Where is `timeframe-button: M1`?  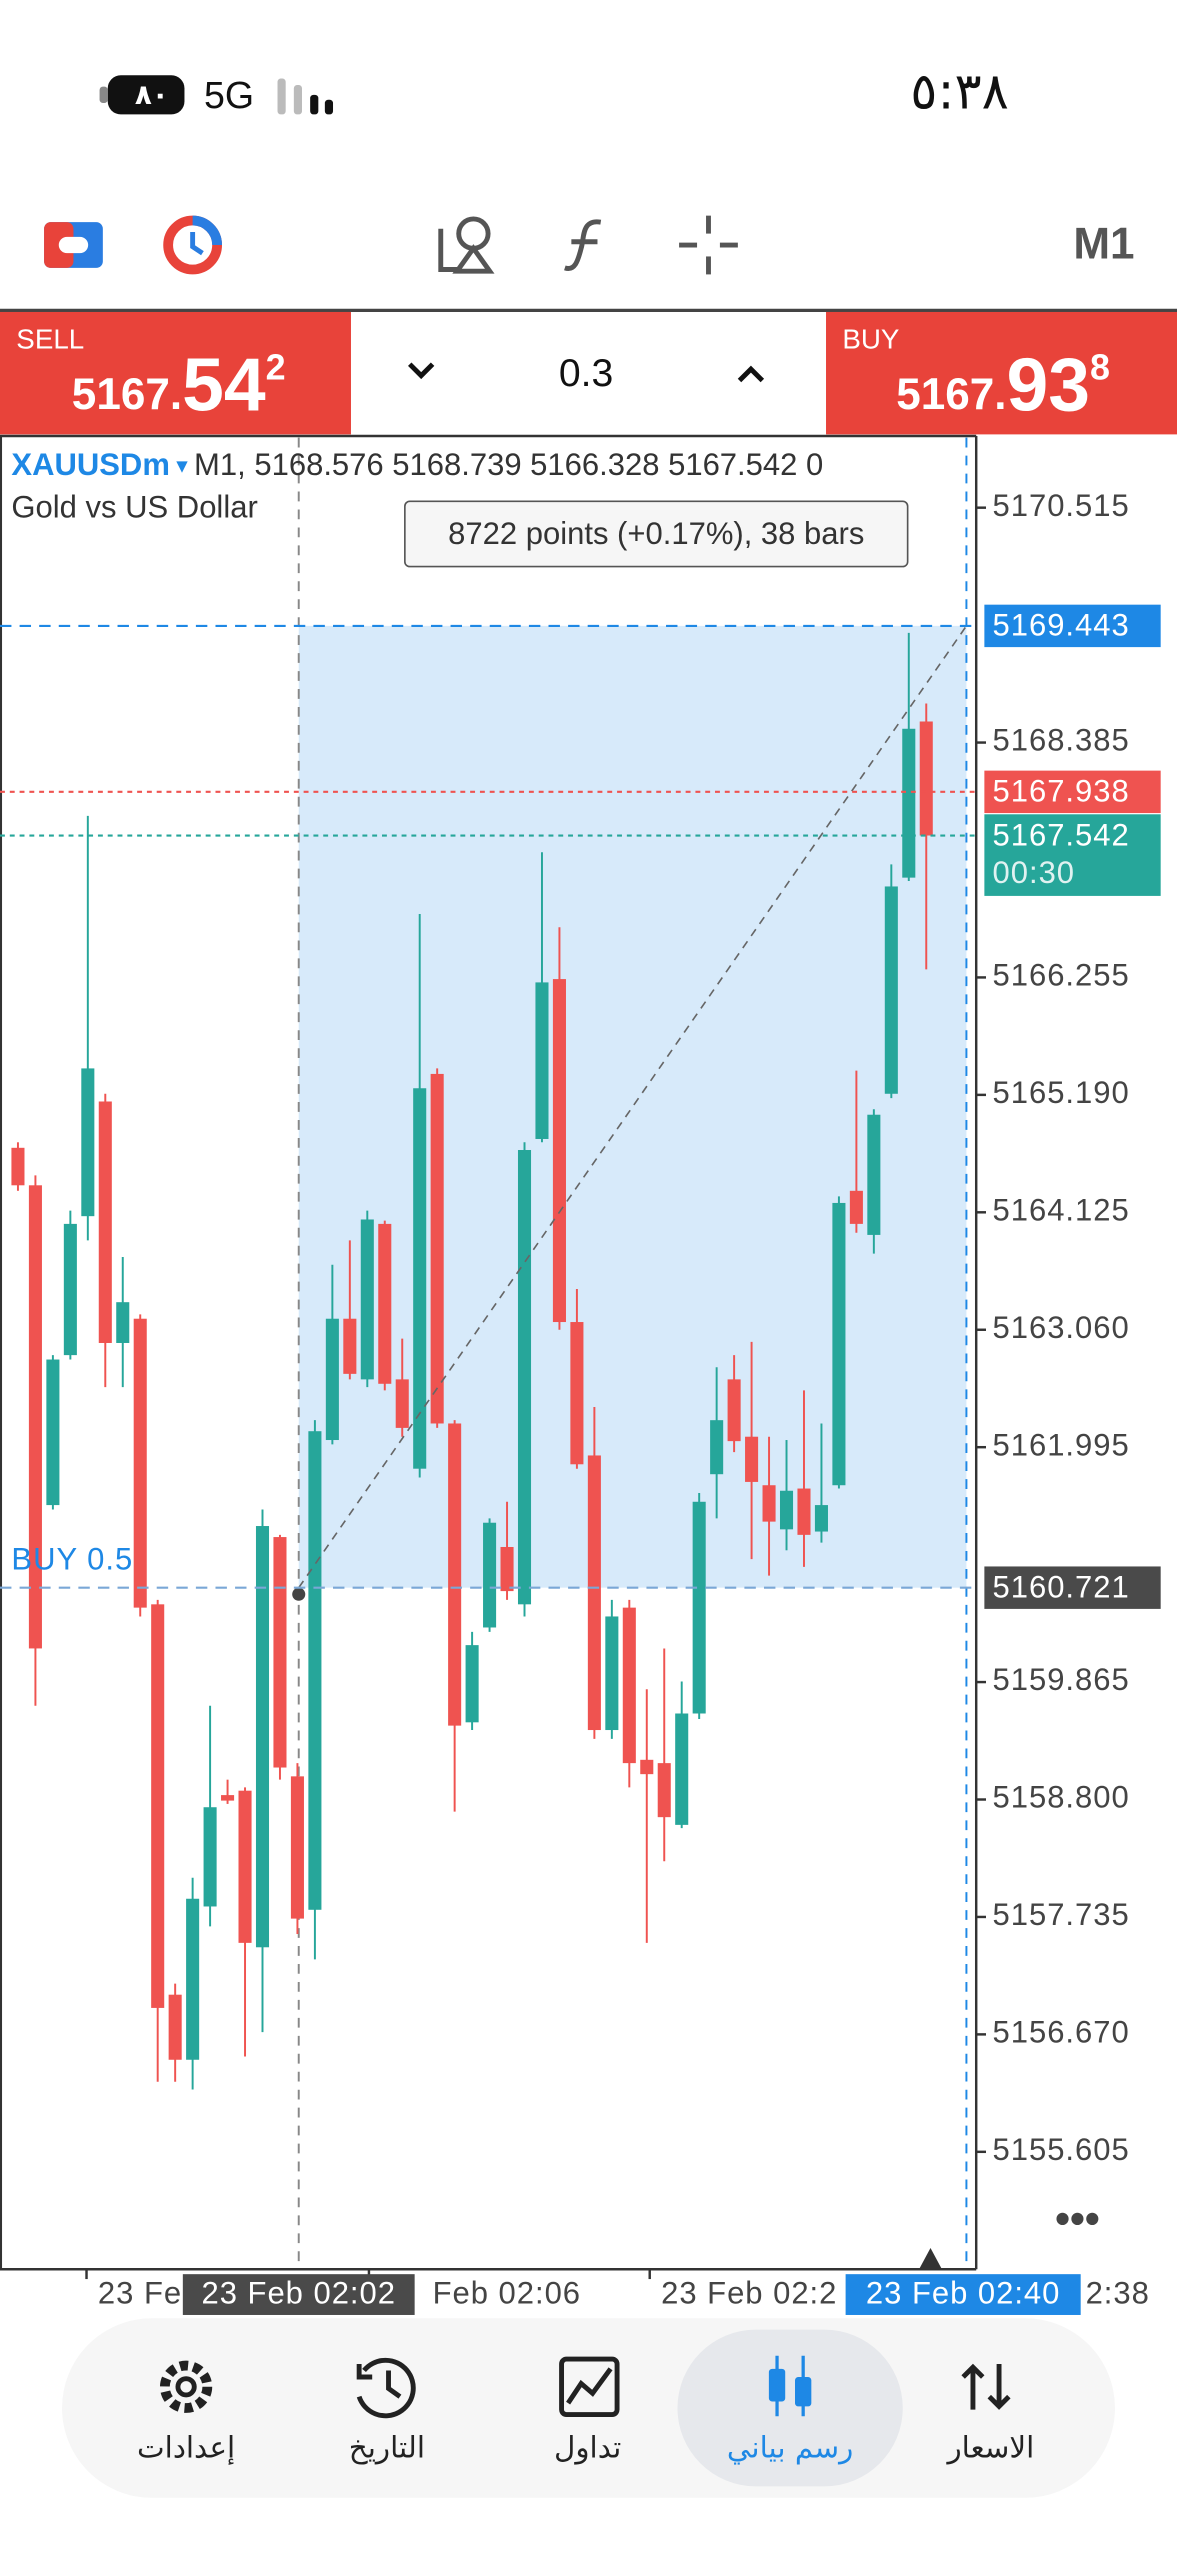
timeframe-button: M1 is located at coordinates (1103, 243).